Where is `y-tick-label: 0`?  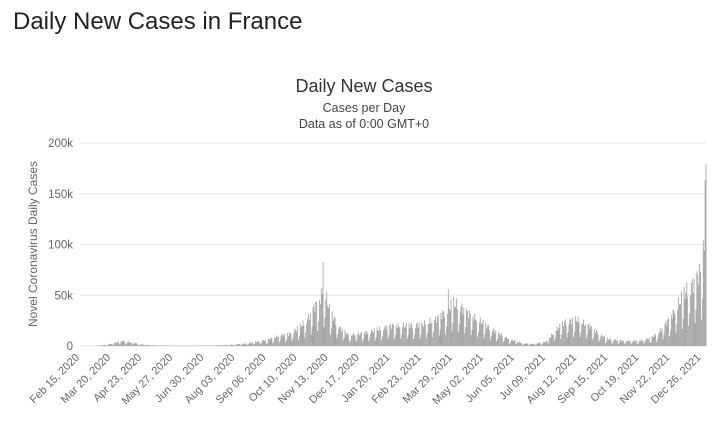
y-tick-label: 0 is located at coordinates (70, 347).